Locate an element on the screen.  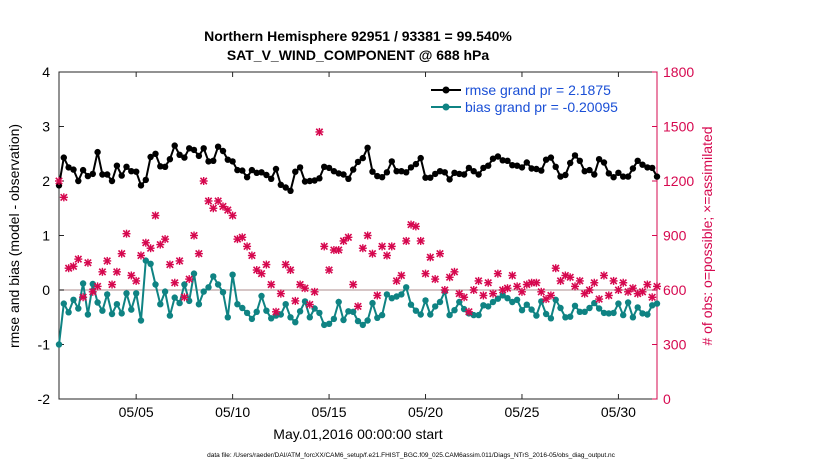
y-axis-right: 1800 1500 1200 900 600 300 0 is located at coordinates (673, 235).